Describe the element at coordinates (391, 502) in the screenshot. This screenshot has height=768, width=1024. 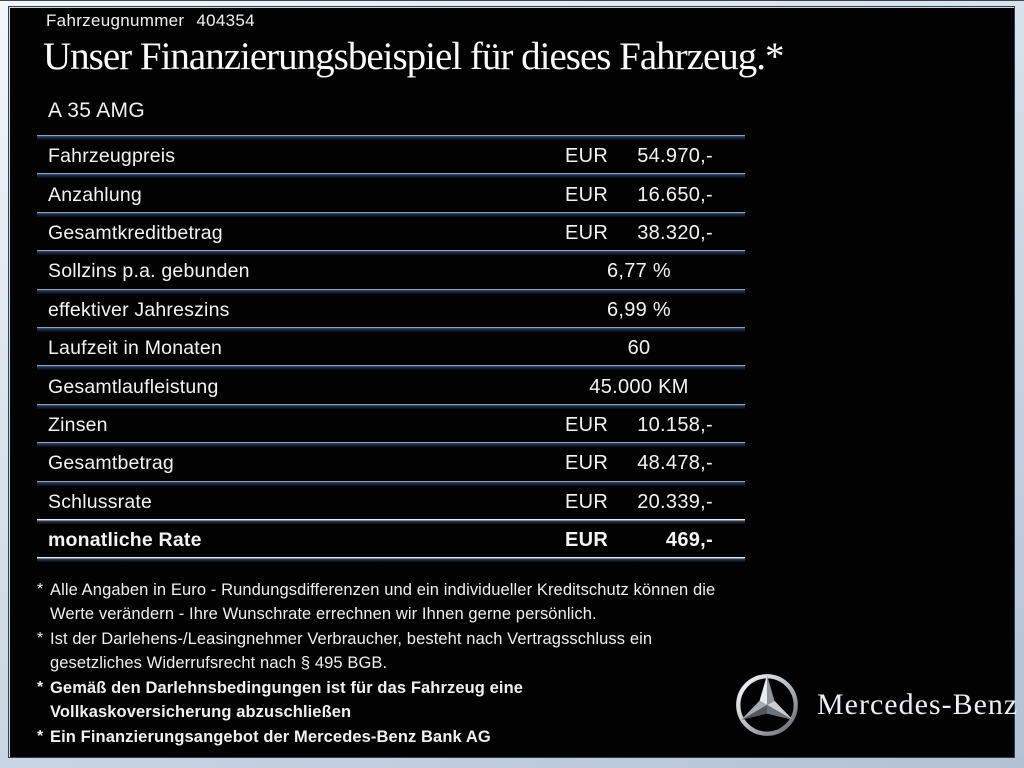
I see `table-row: Schlussrate EUR 20.339,-` at that location.